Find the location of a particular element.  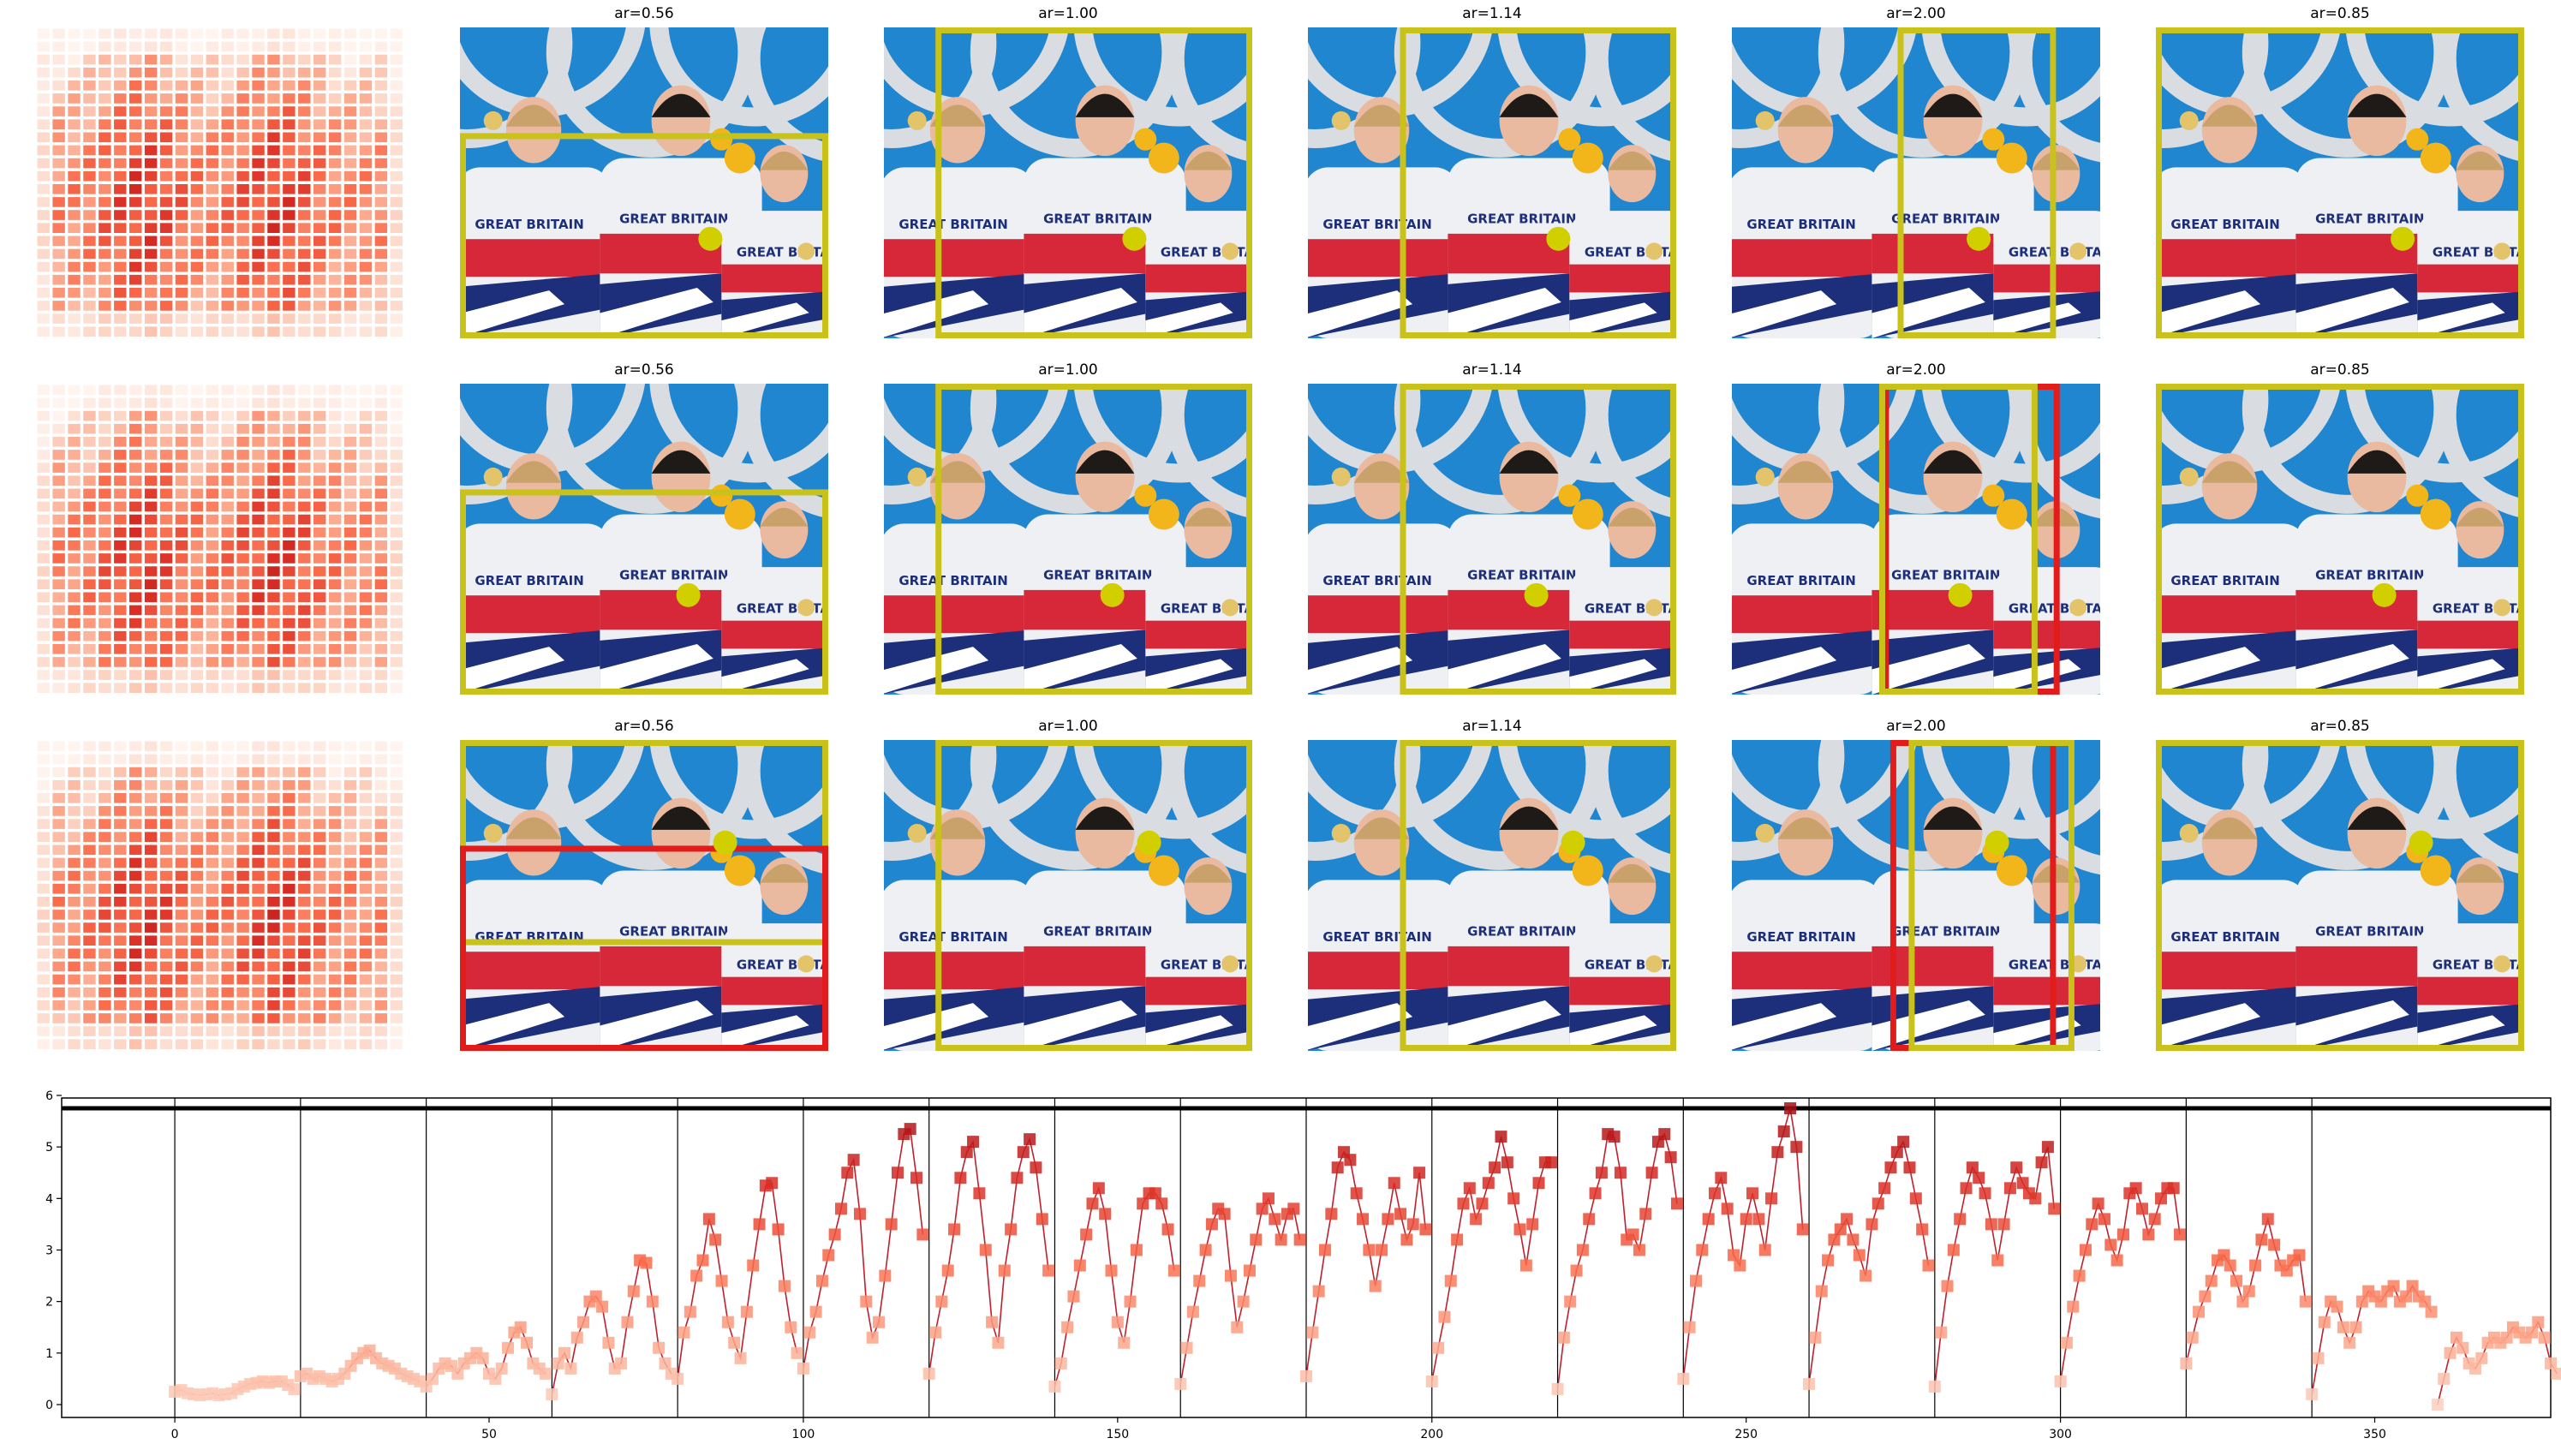

hair is located at coordinates (957, 115).